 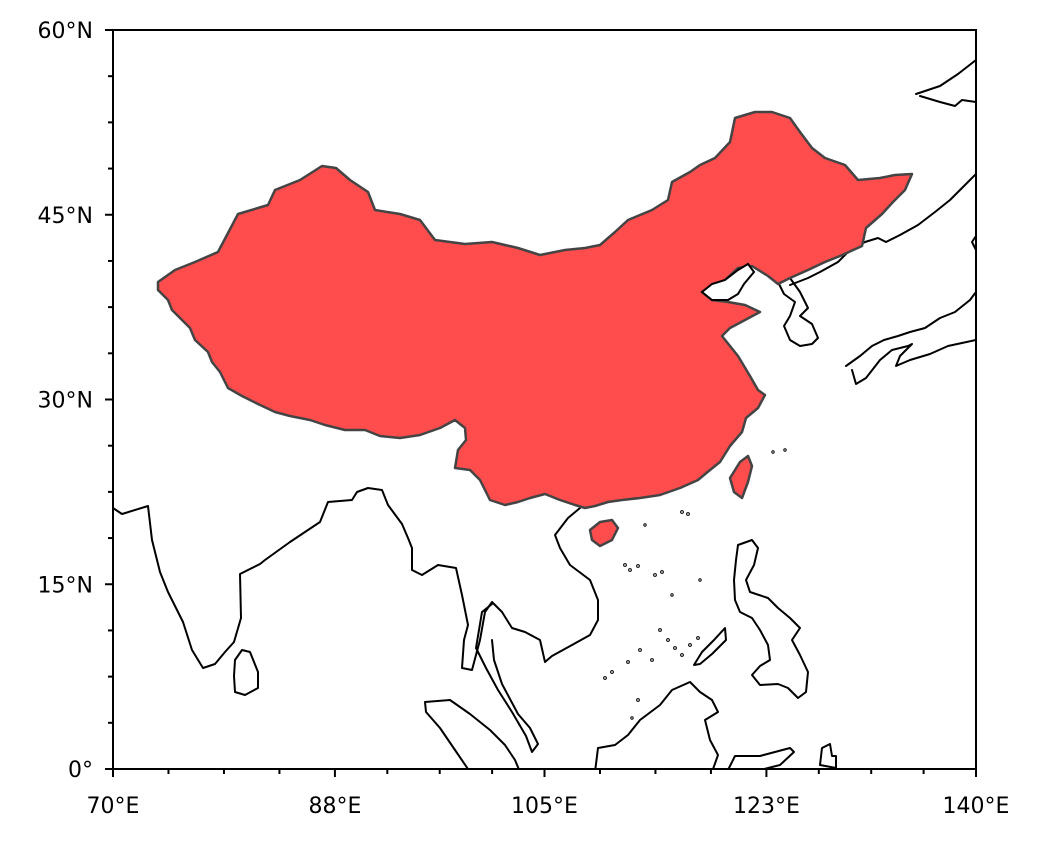 What do you see at coordinates (913, 362) in the screenshot?
I see `coastline-japan-south` at bounding box center [913, 362].